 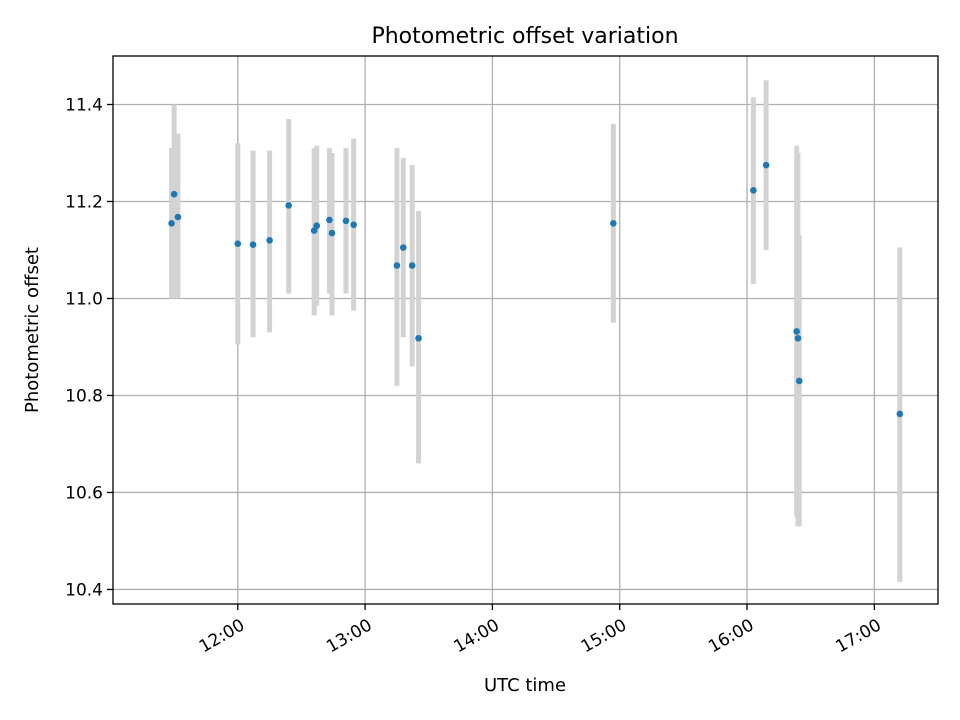 I want to click on x-tick-label-4: 16:00, so click(x=731, y=636).